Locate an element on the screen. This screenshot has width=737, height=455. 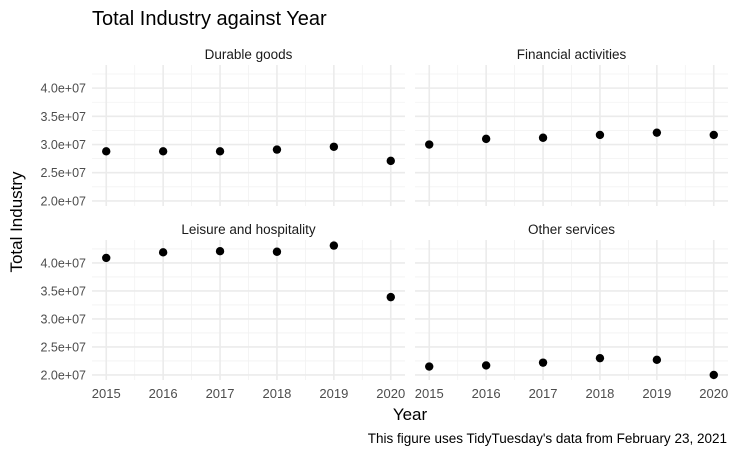
facet-strip-label: Durable goods is located at coordinates (249, 54).